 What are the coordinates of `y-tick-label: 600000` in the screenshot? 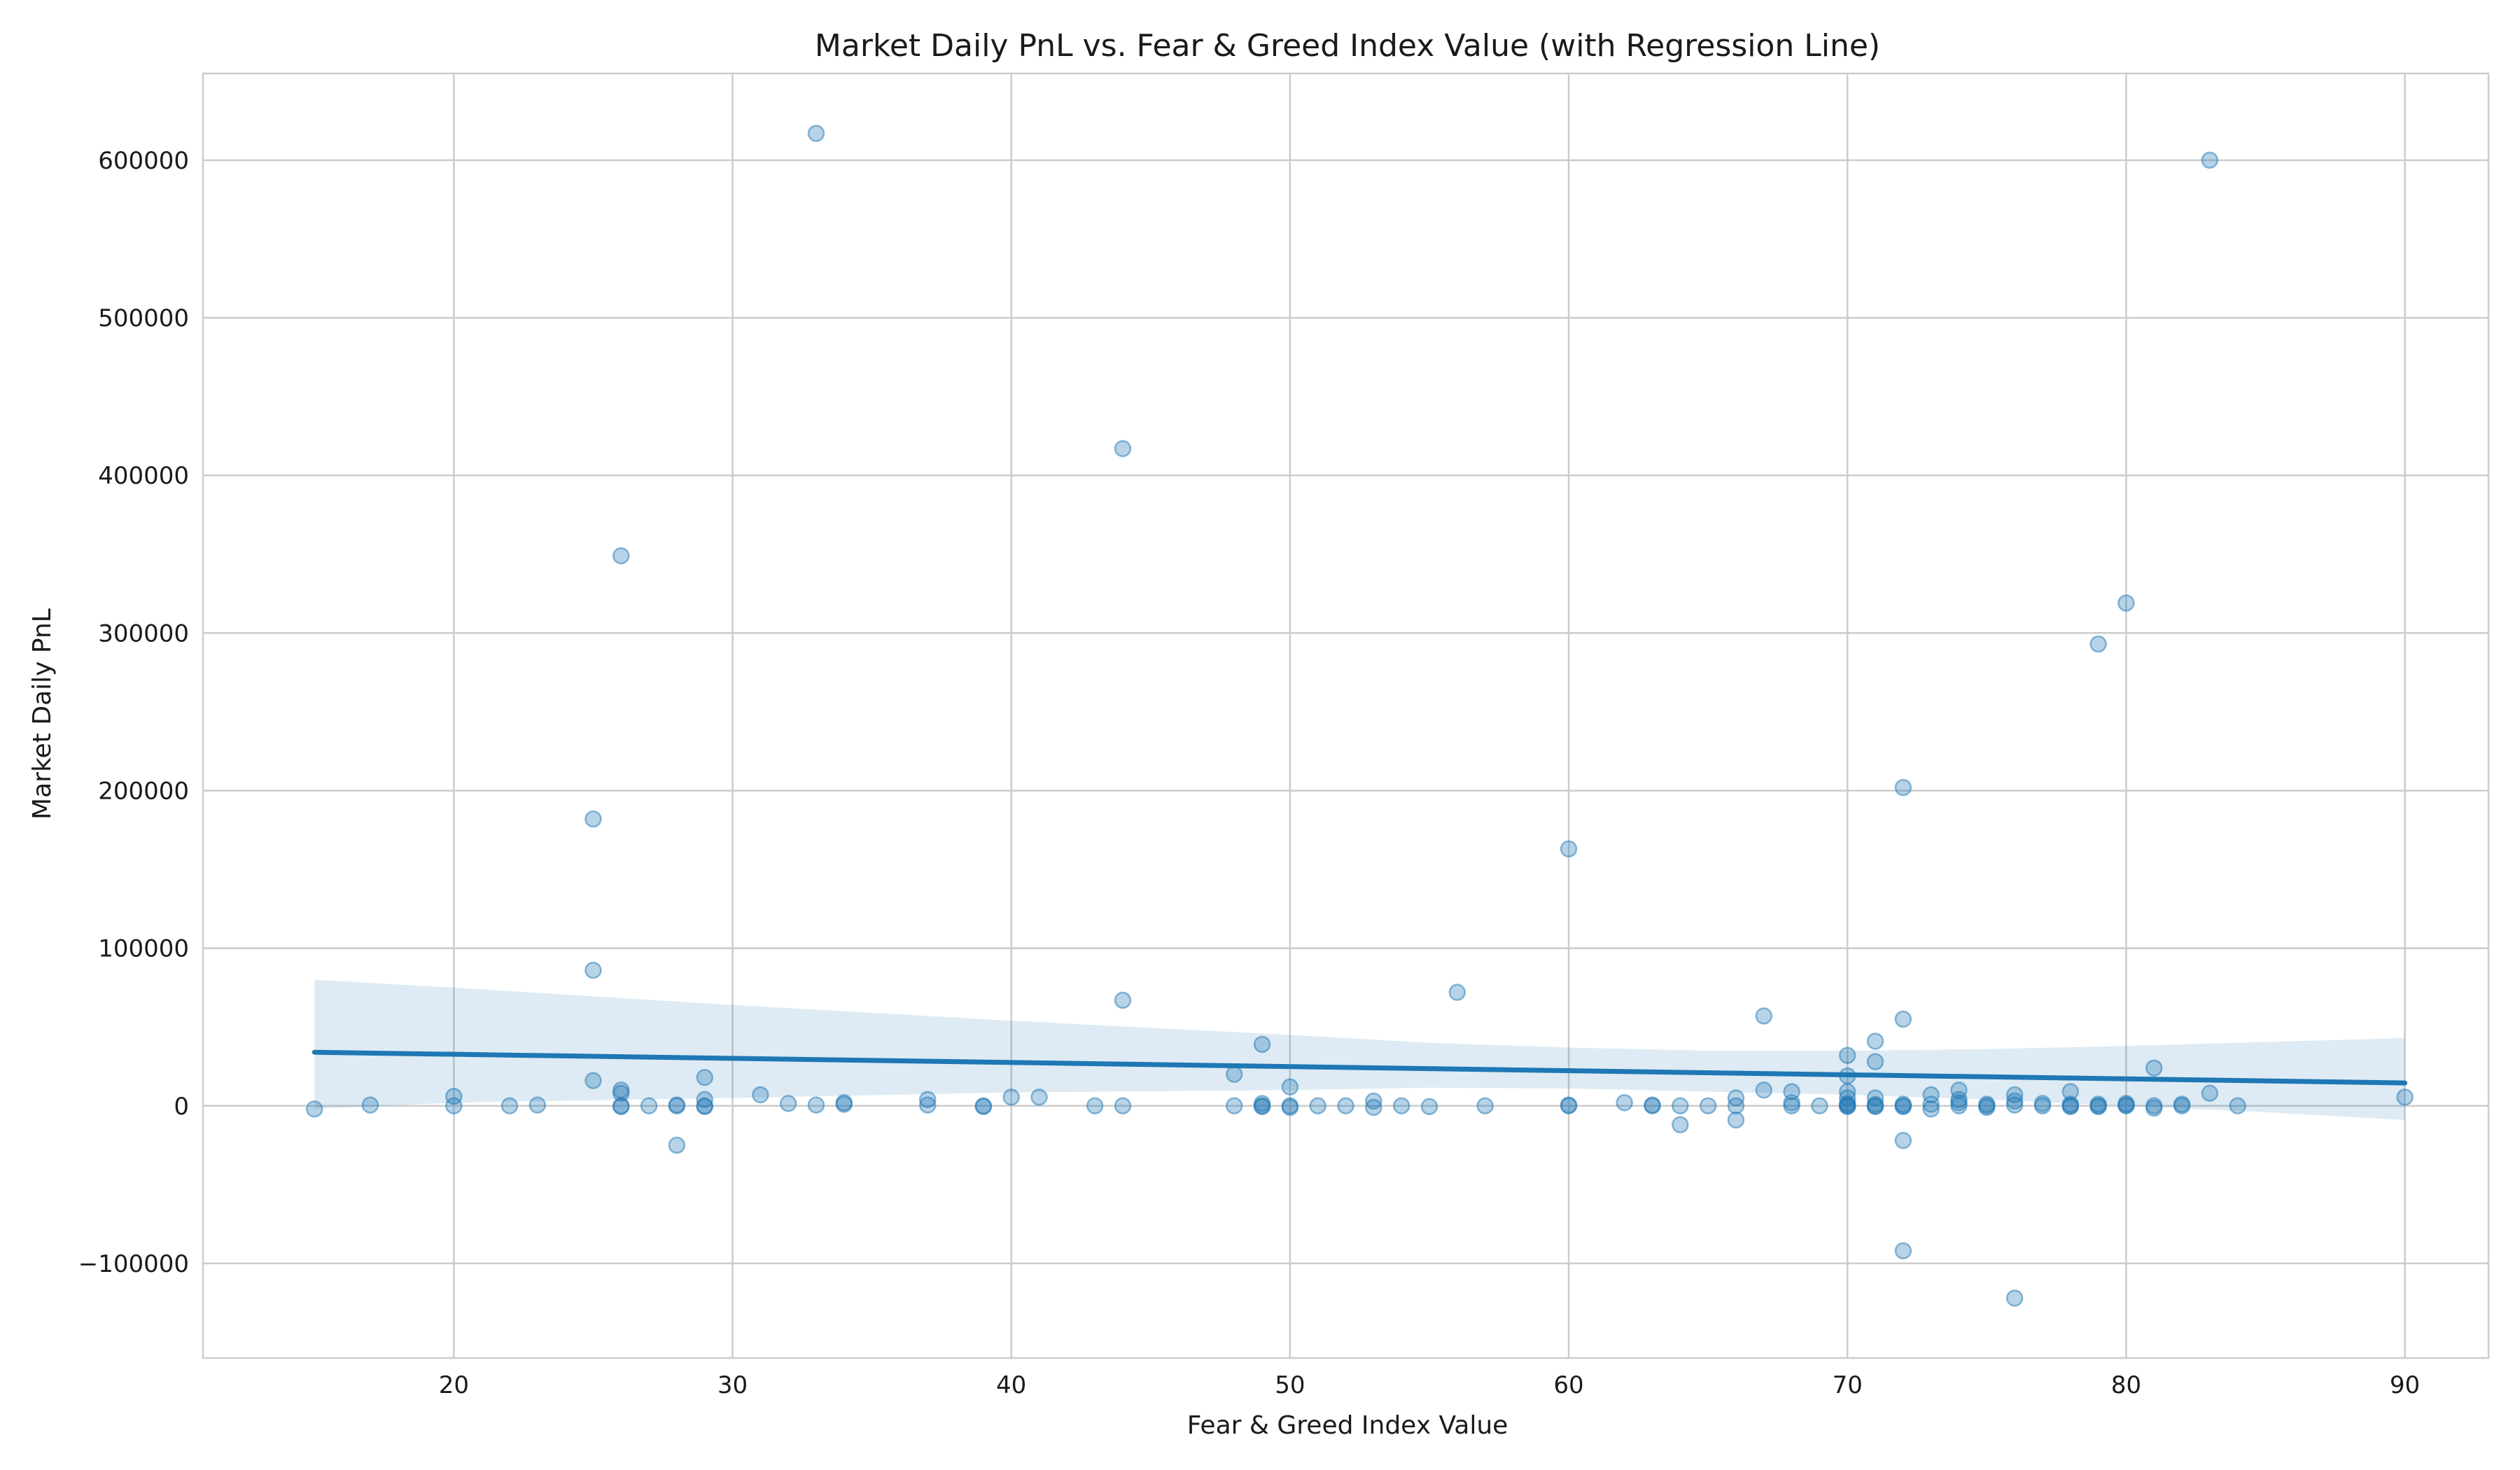 It's located at (143, 161).